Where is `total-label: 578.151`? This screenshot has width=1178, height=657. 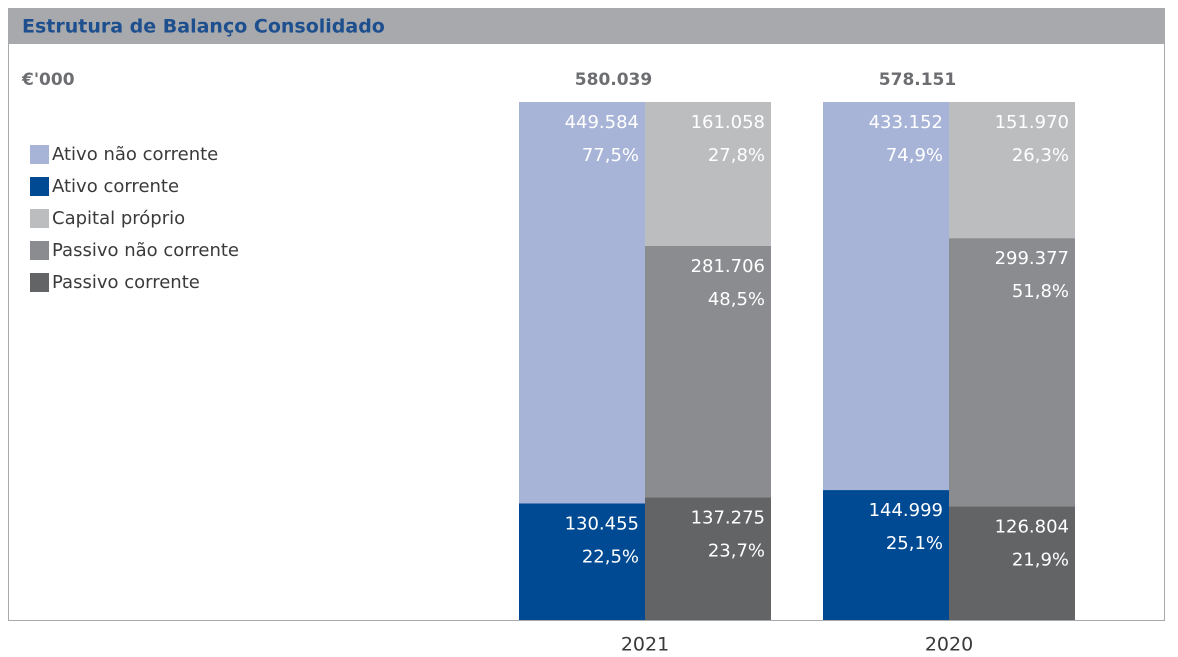
total-label: 578.151 is located at coordinates (917, 80).